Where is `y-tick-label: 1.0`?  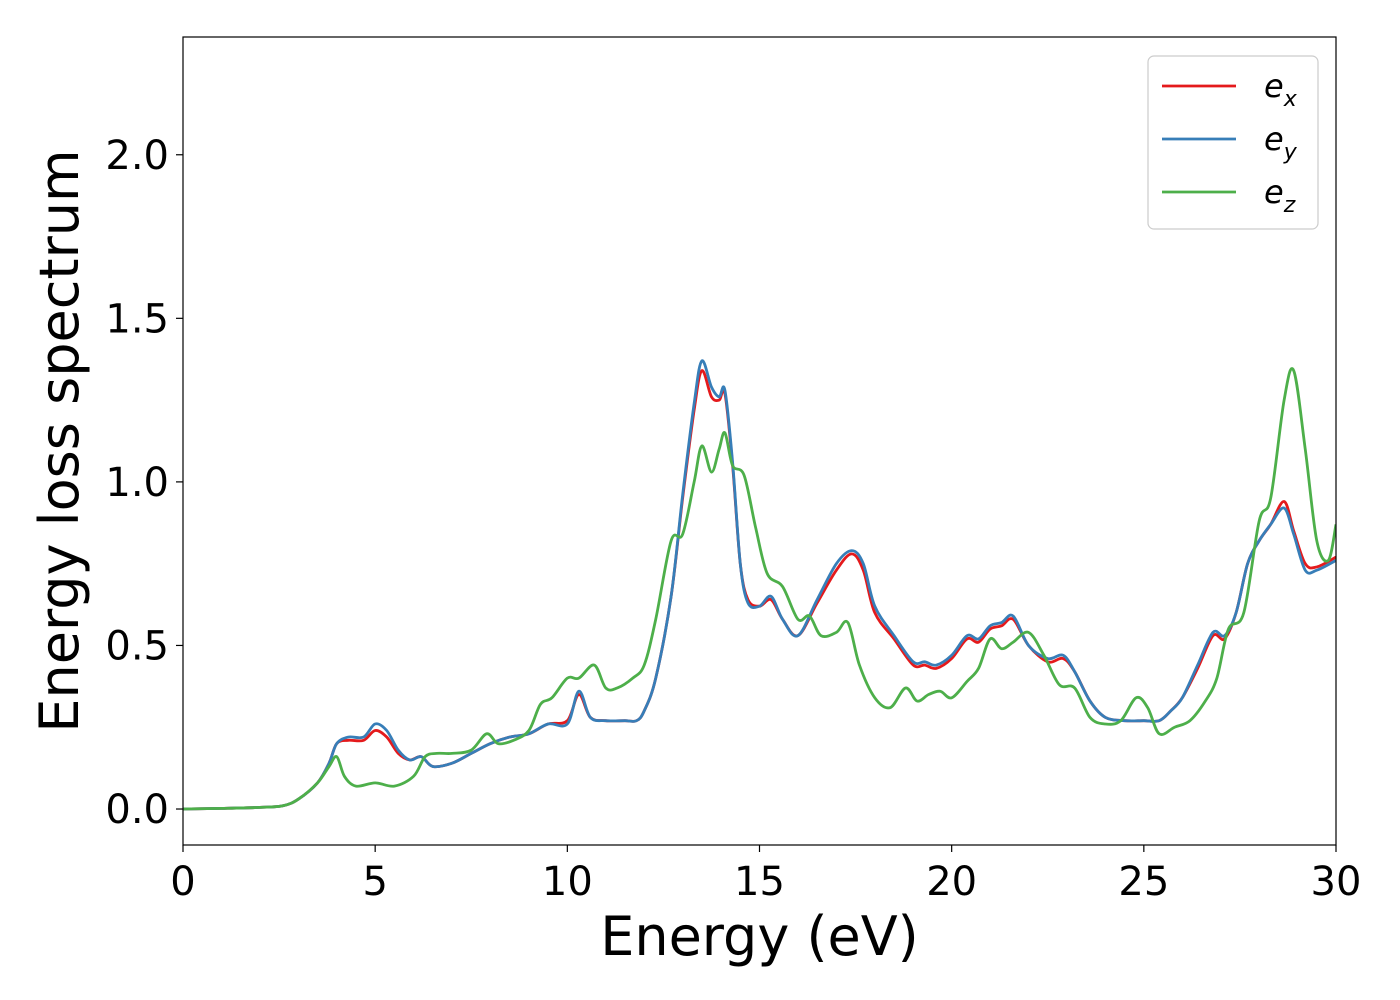
y-tick-label: 1.0 is located at coordinates (137, 483).